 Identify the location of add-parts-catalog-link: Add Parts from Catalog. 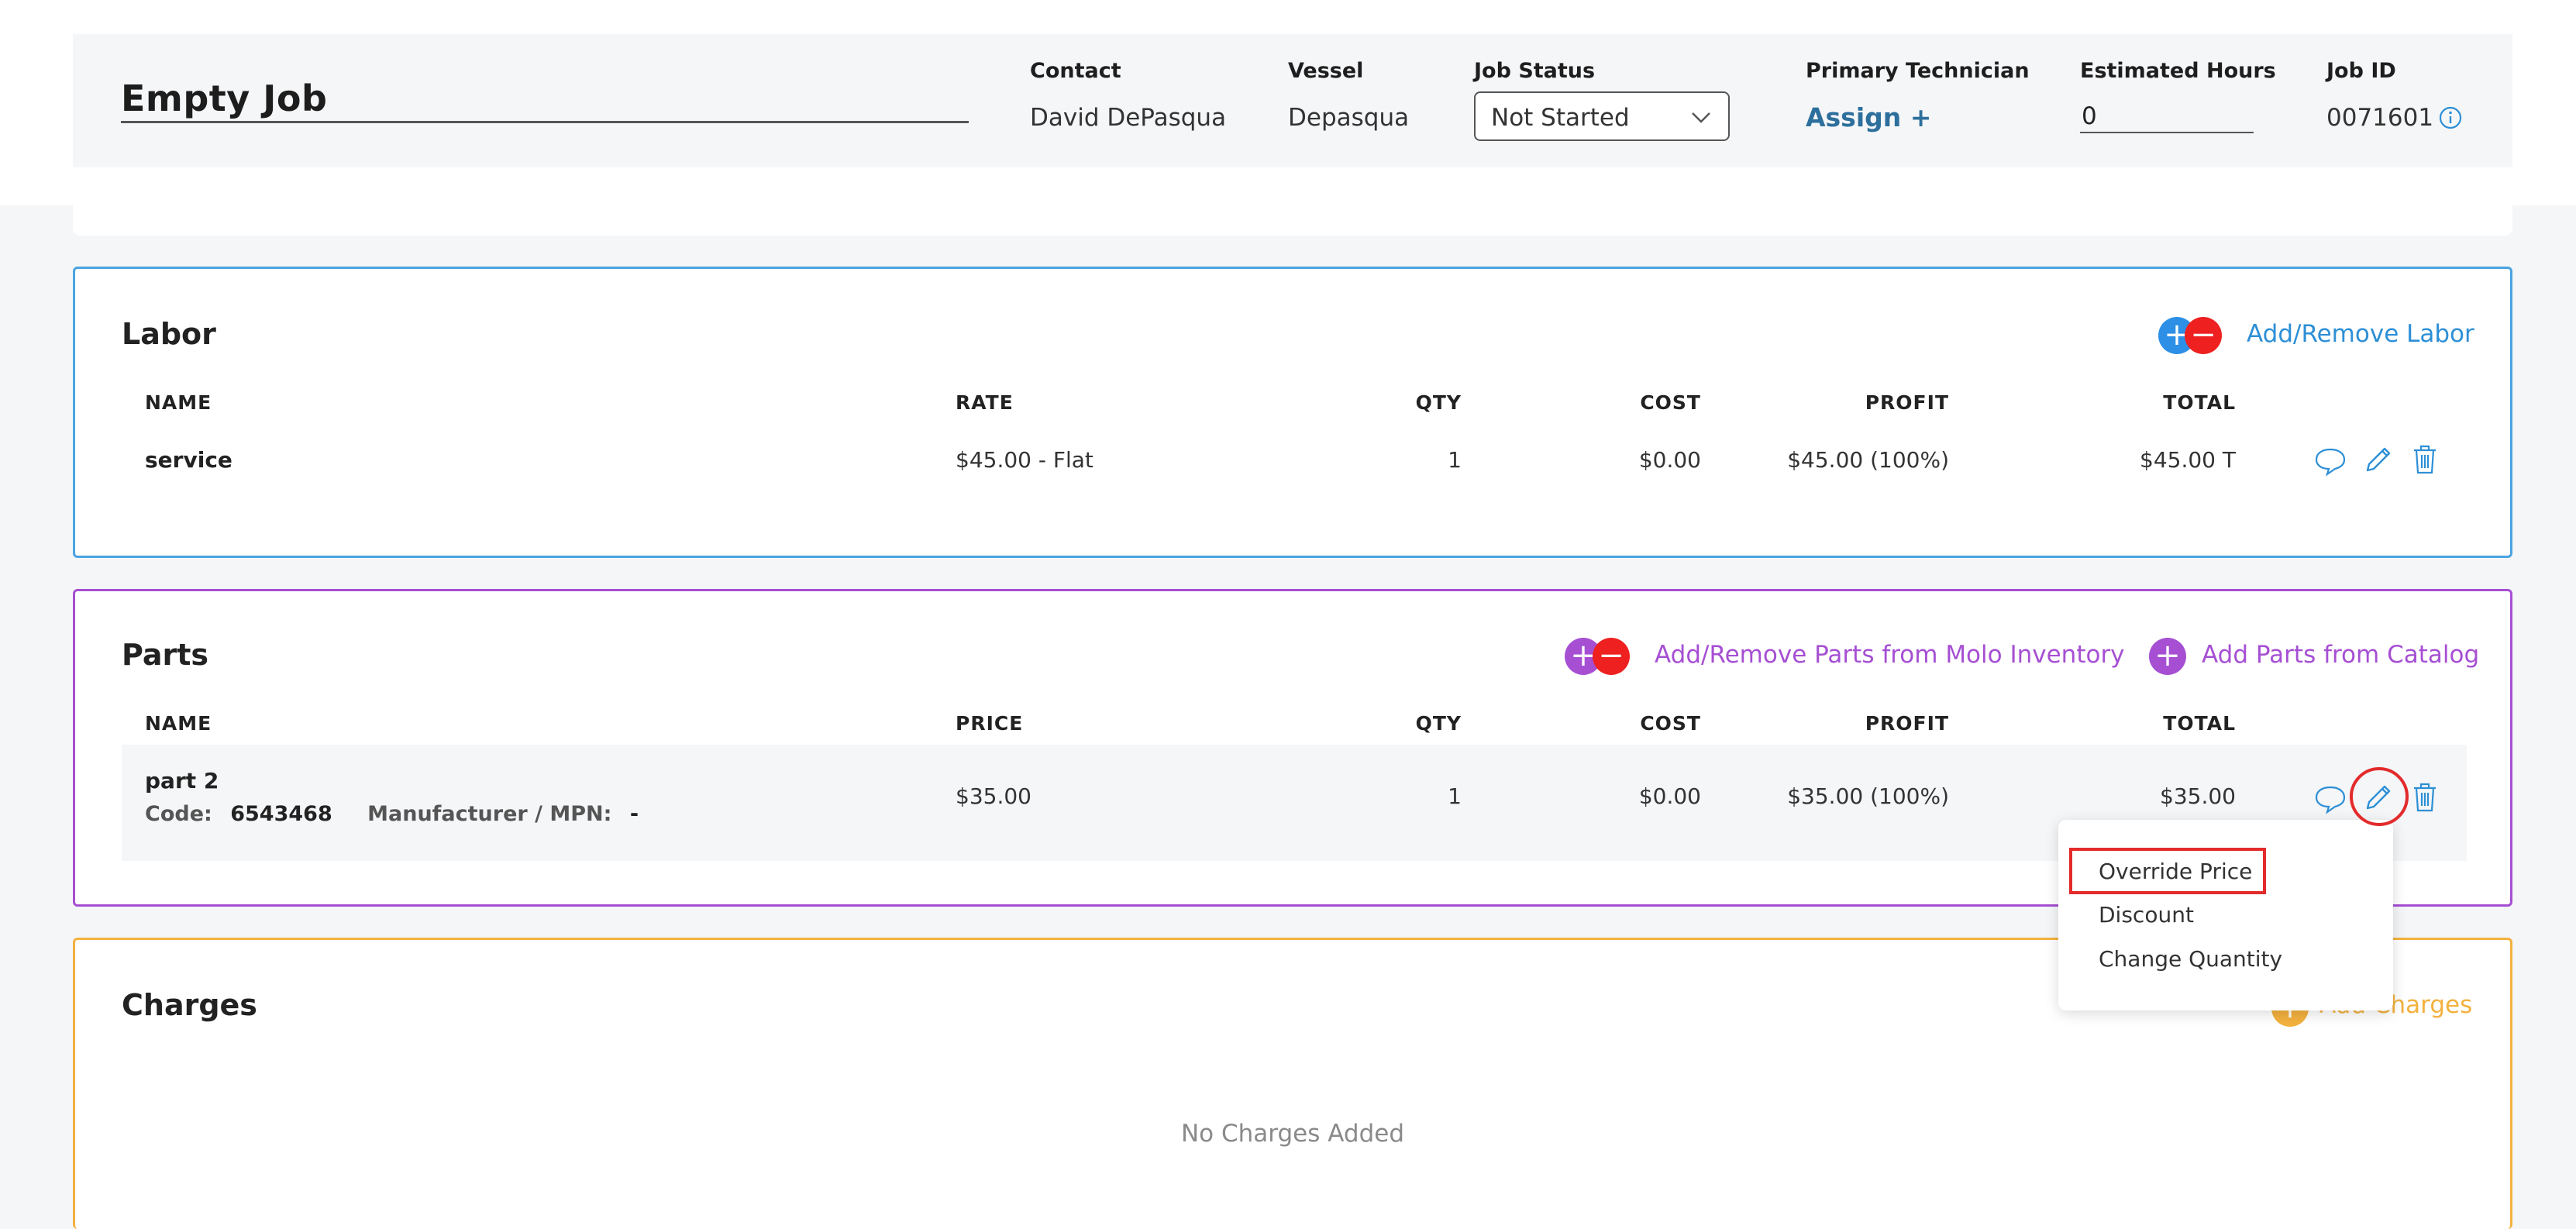
(2341, 655).